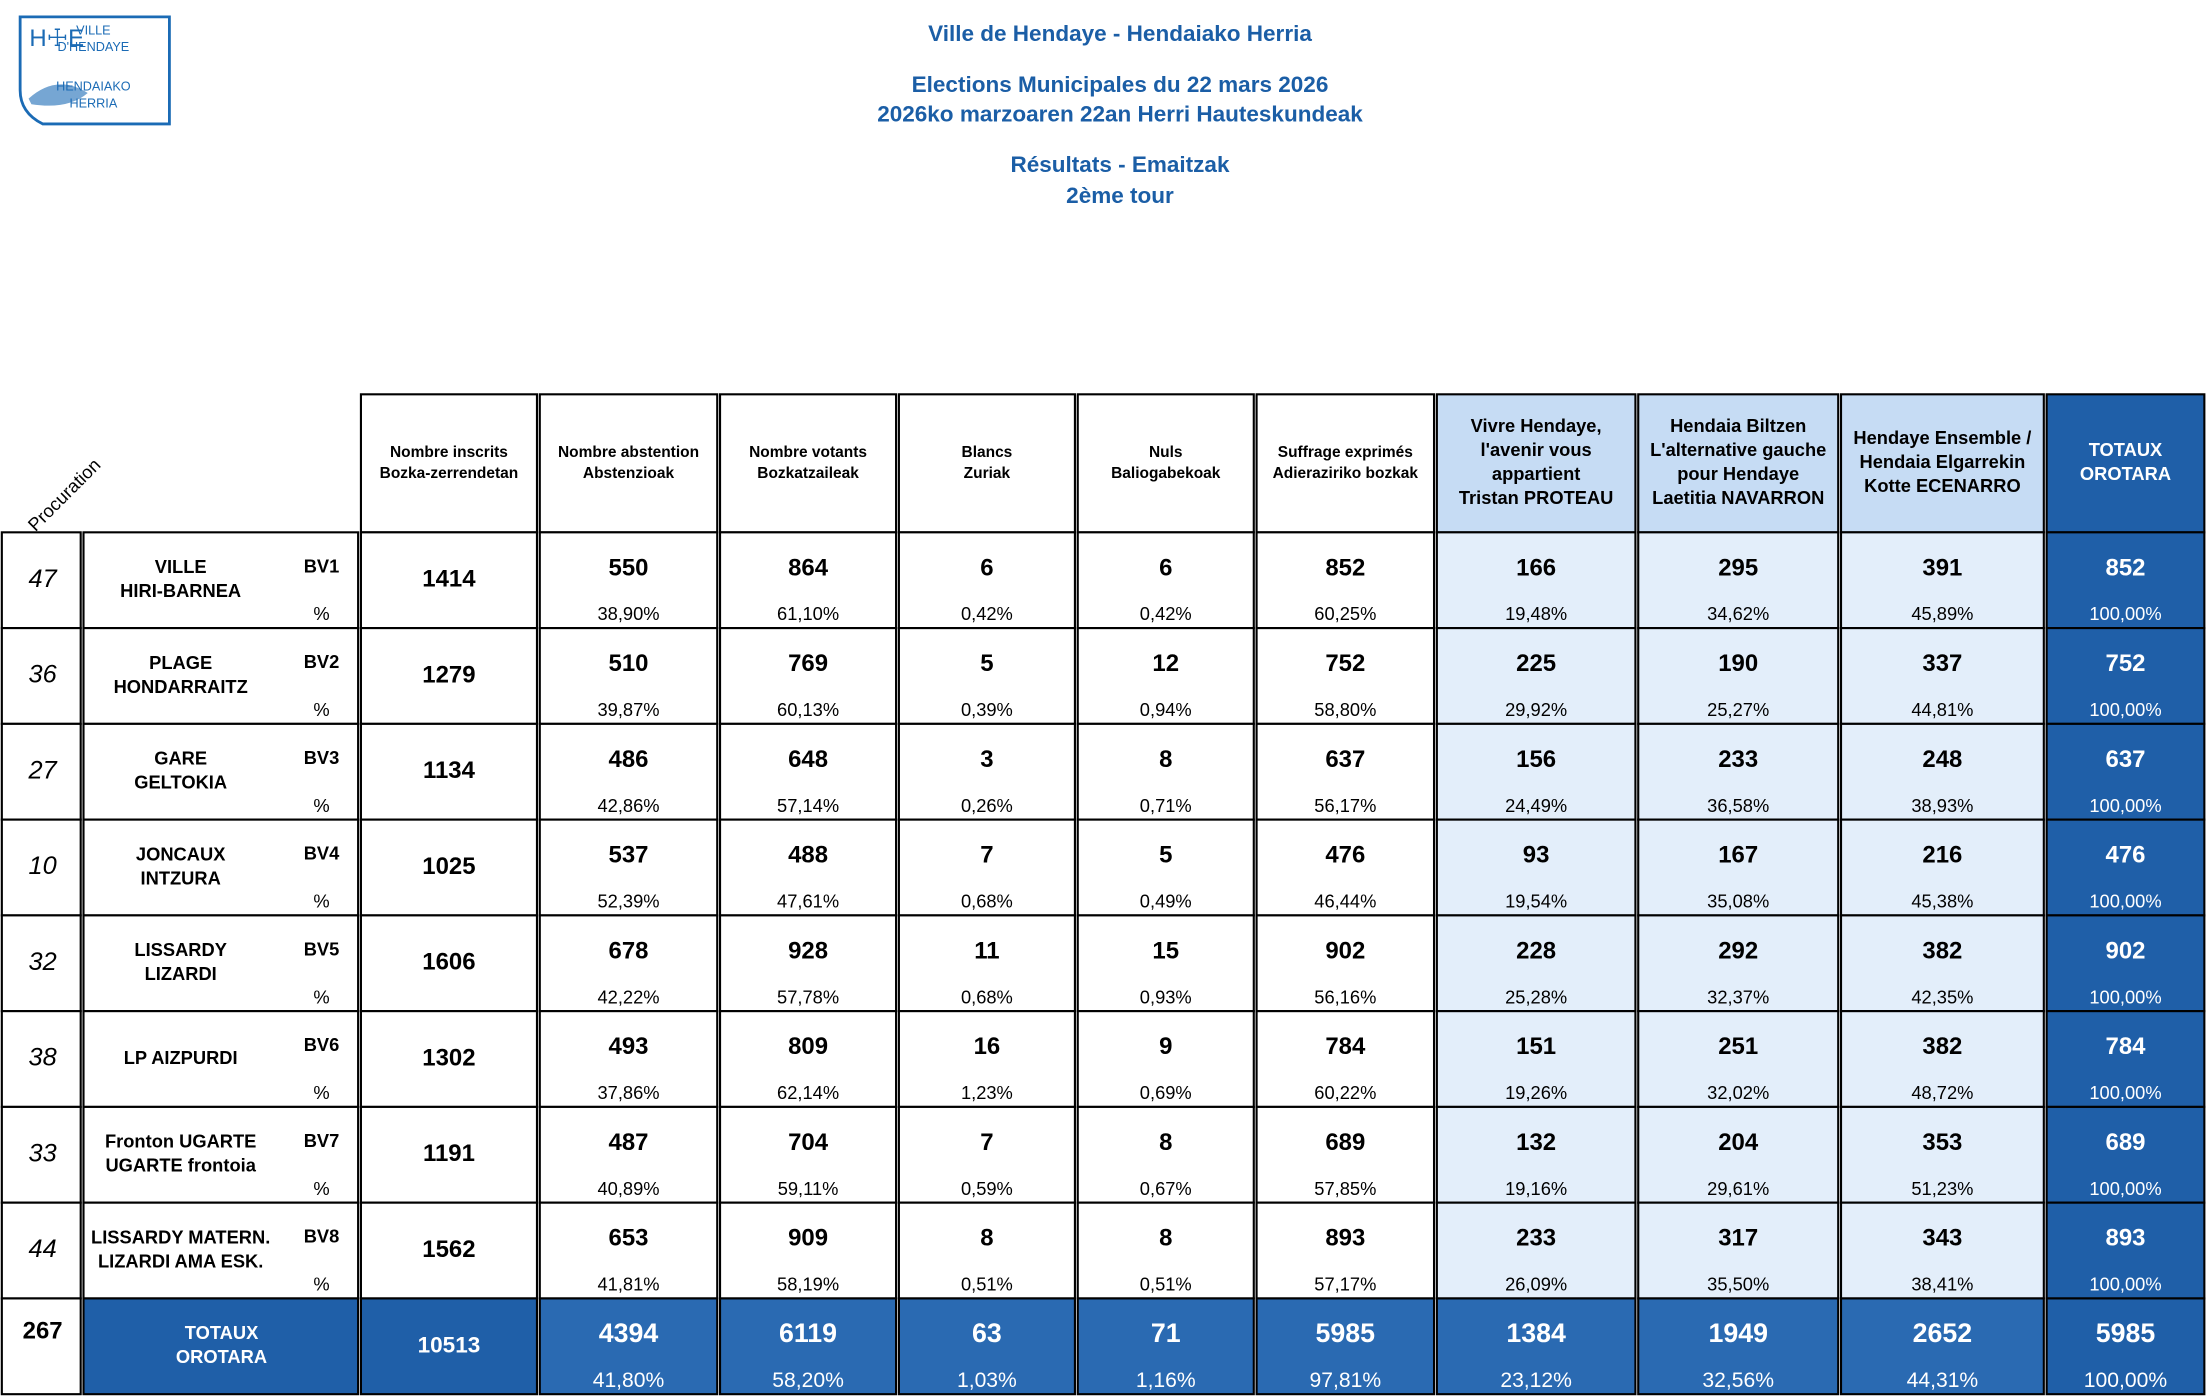 This screenshot has height=1397, width=2209. I want to click on percent: 19,54%, so click(1536, 901).